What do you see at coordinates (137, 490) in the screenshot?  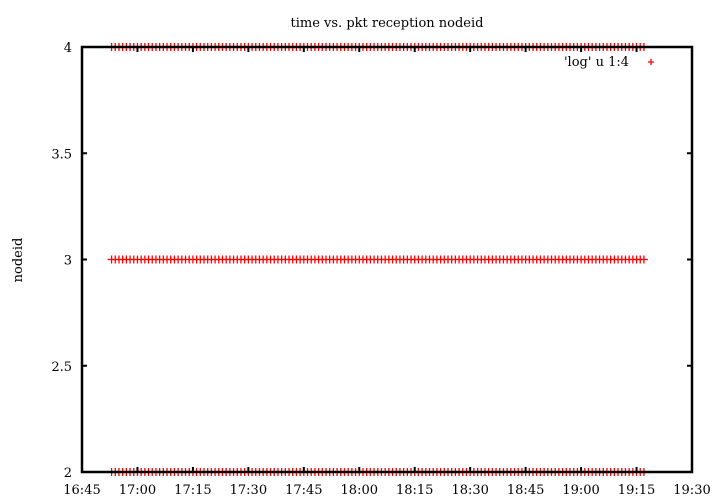 I see `x-tick-label: 17:00` at bounding box center [137, 490].